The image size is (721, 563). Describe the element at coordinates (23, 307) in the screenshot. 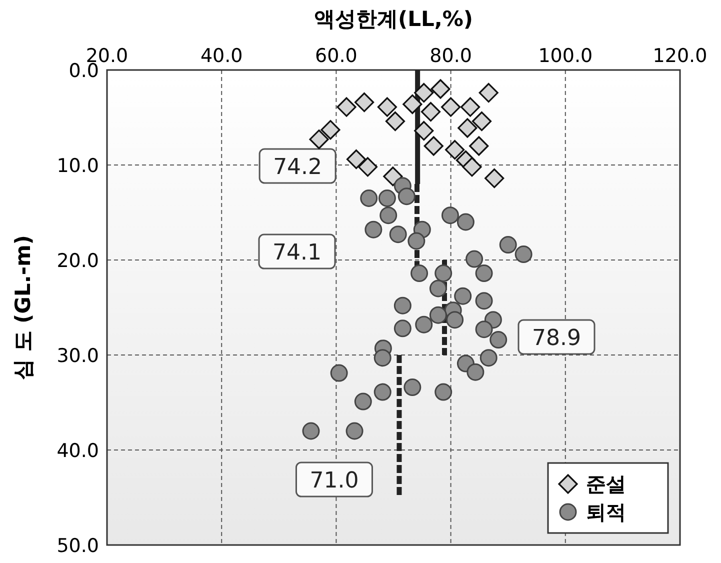

I see `y-axis-title: 심 도 (GL.-m)` at that location.